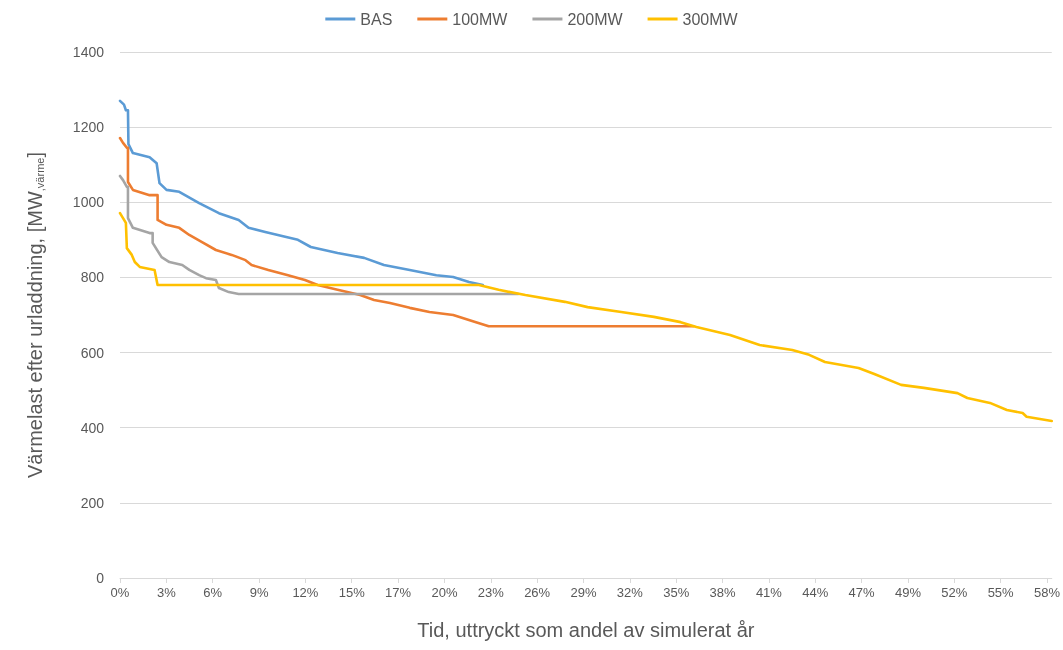  I want to click on x-tick-label: 49%, so click(908, 592).